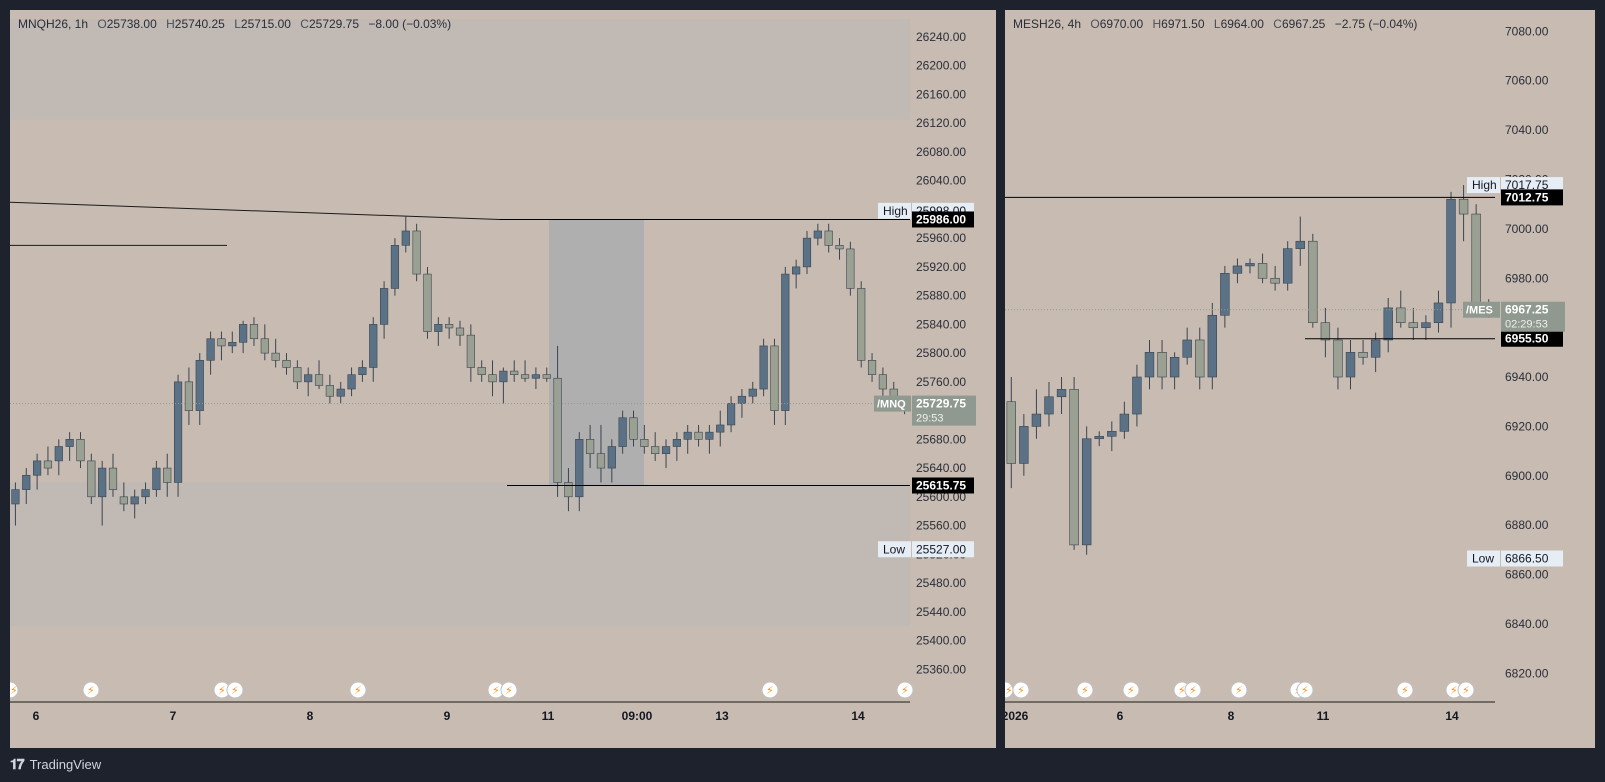  What do you see at coordinates (1527, 339) in the screenshot?
I see `mes-price-label-value: 6955.50` at bounding box center [1527, 339].